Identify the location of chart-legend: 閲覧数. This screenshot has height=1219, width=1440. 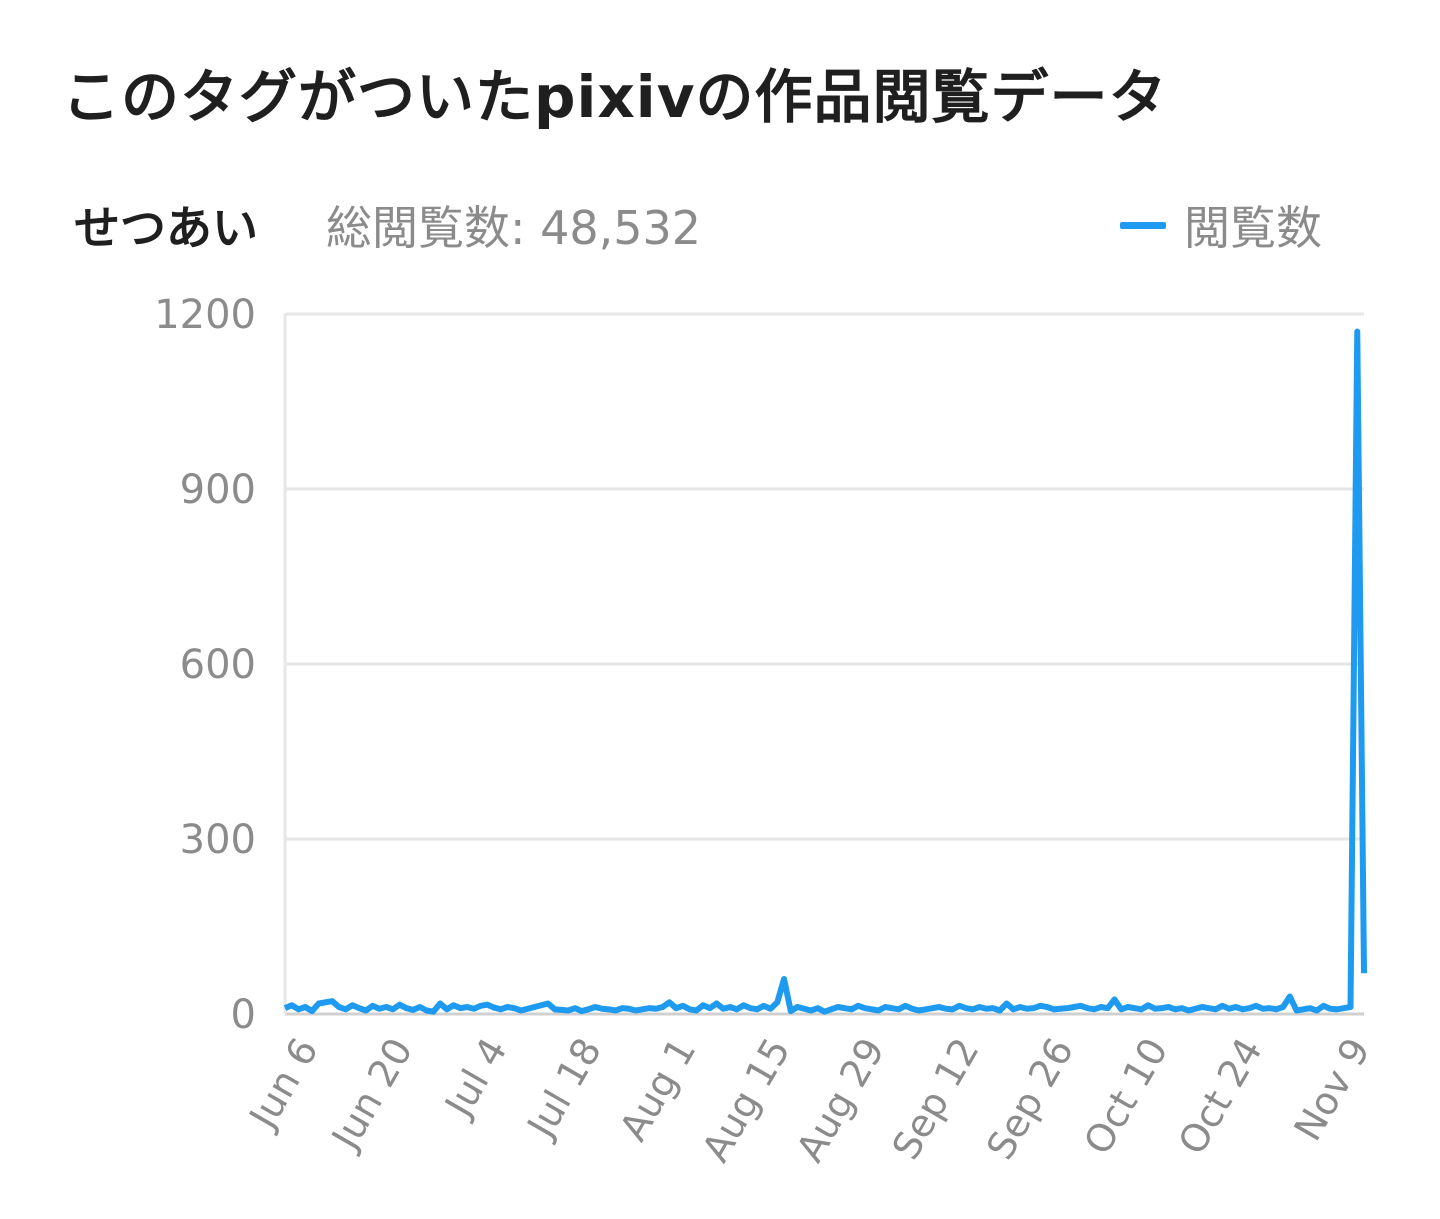
(1221, 225).